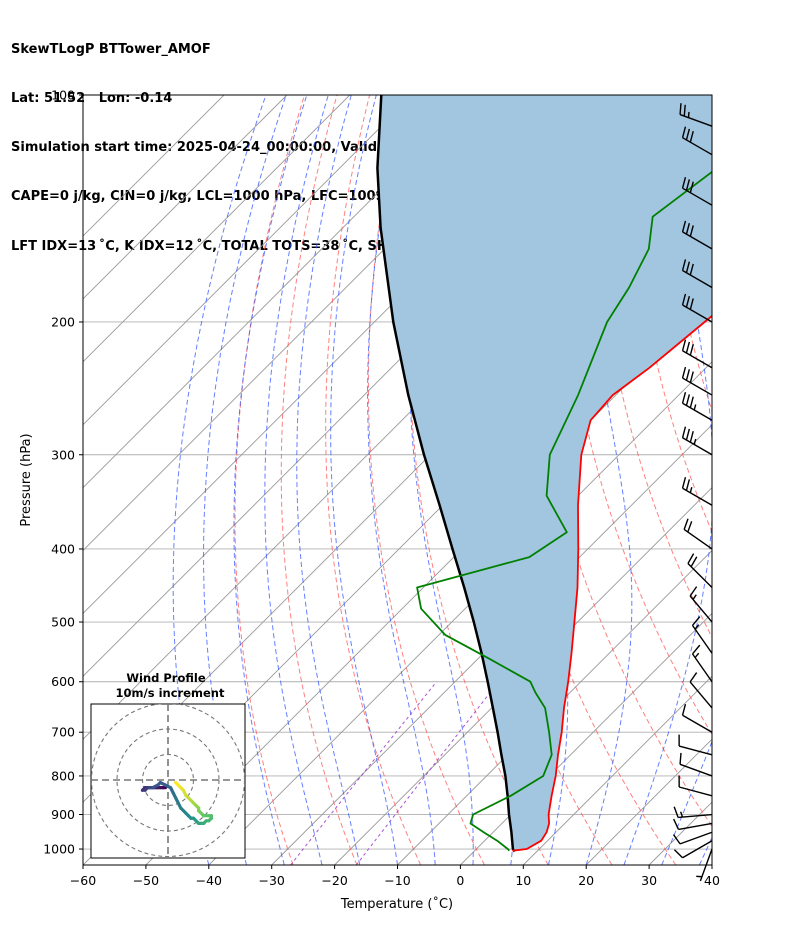 The height and width of the screenshot is (937, 794). Describe the element at coordinates (168, 781) in the screenshot. I see `hodograph` at that location.